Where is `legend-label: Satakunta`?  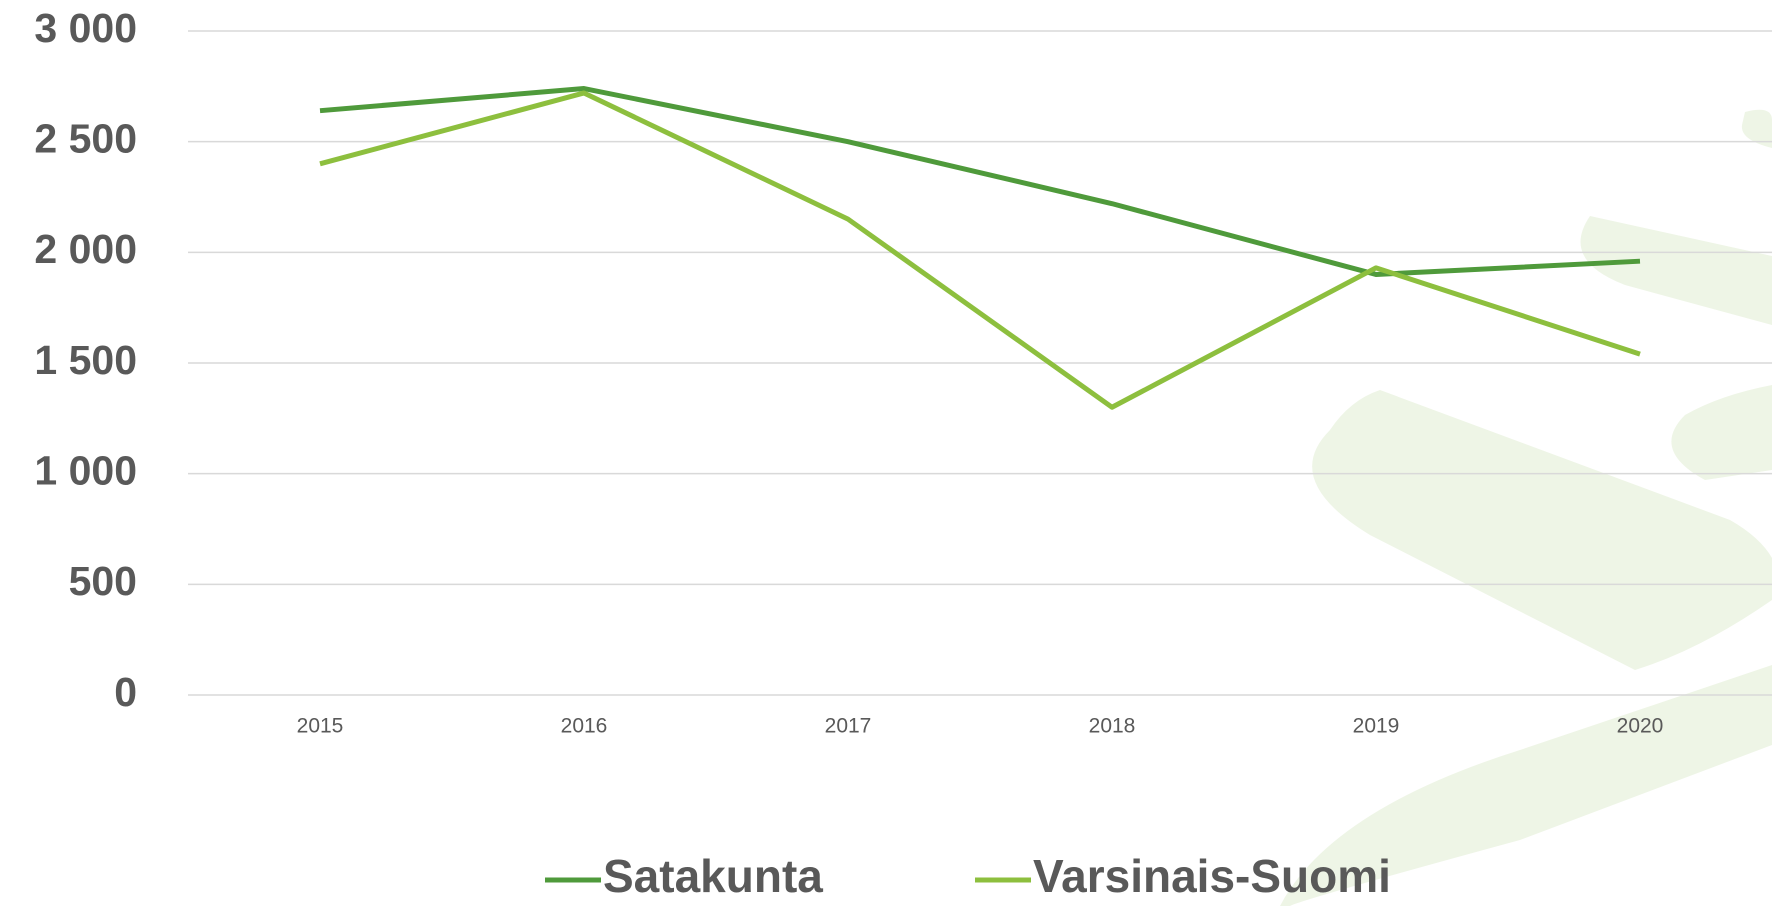
legend-label: Satakunta is located at coordinates (713, 876).